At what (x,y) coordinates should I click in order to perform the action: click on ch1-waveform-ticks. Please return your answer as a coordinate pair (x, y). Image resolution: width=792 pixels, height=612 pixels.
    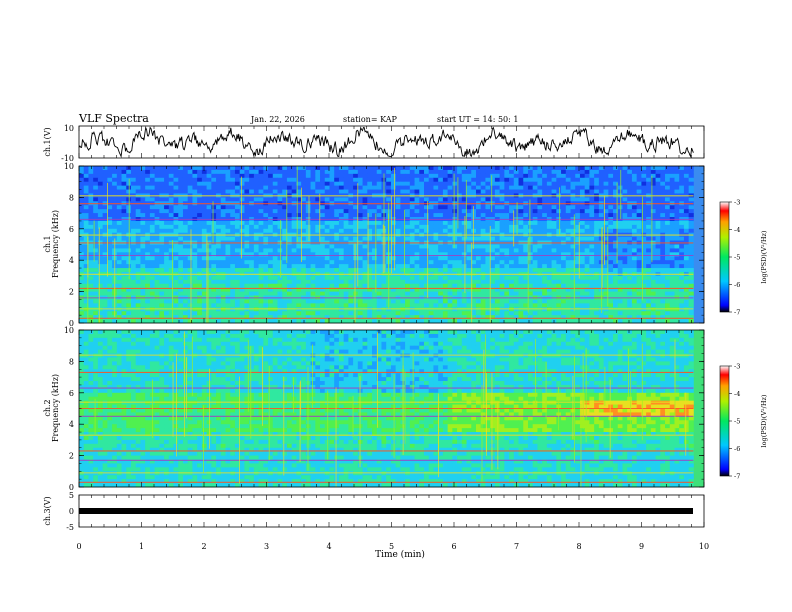
    Looking at the image, I should click on (391, 142).